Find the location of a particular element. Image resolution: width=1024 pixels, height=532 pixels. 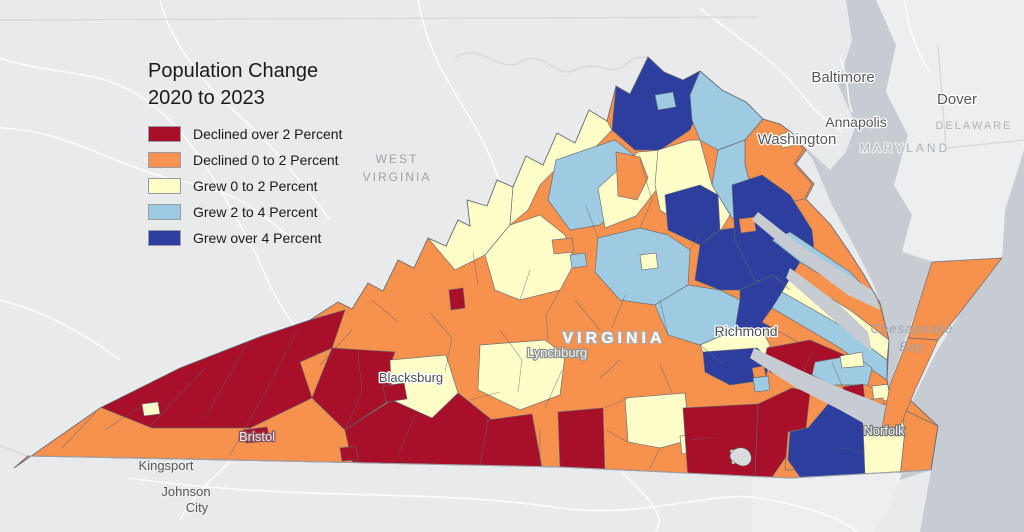

county-bristol-city is located at coordinates (256, 435).